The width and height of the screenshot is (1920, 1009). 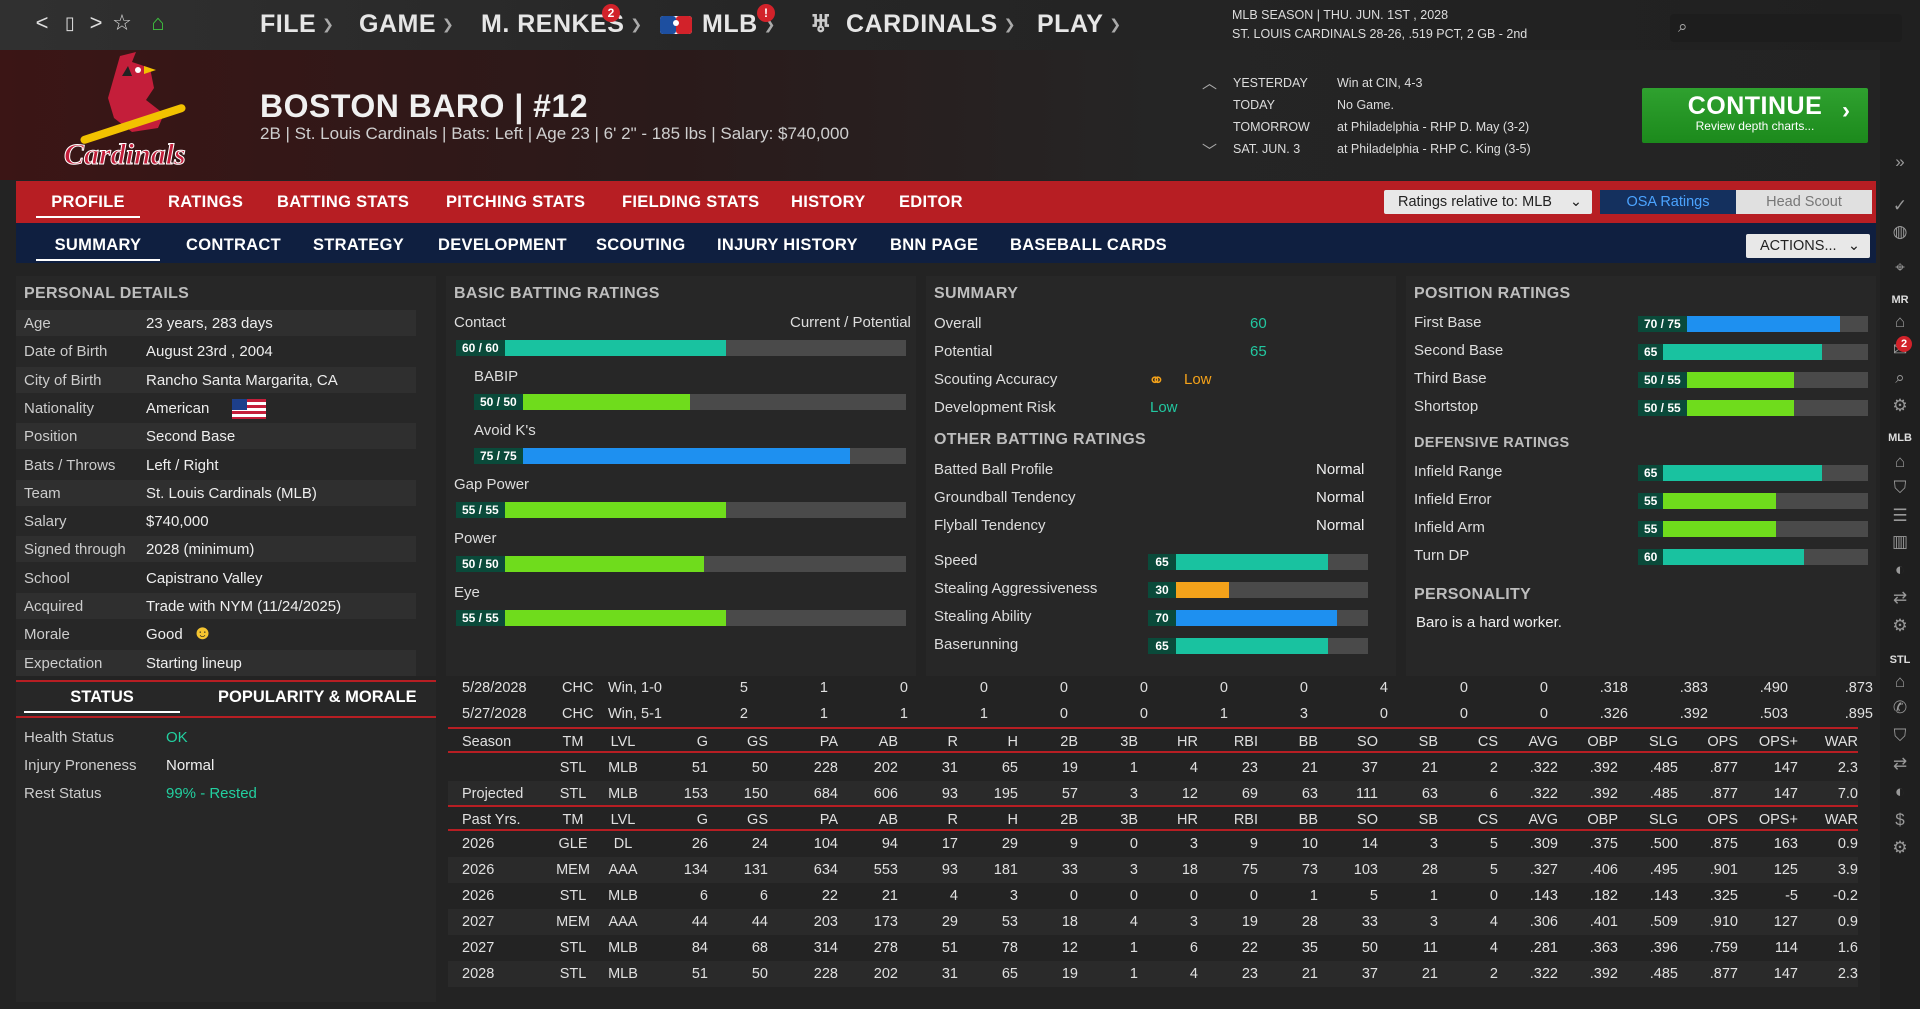 I want to click on table-cell: LVL, so click(x=623, y=742).